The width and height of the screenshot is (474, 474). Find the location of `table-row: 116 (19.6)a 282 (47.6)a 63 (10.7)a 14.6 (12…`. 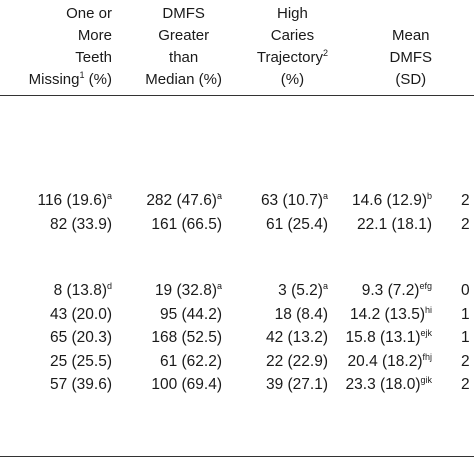

table-row: 116 (19.6)a 282 (47.6)a 63 (10.7)a 14.6 (12… is located at coordinates (237, 200).